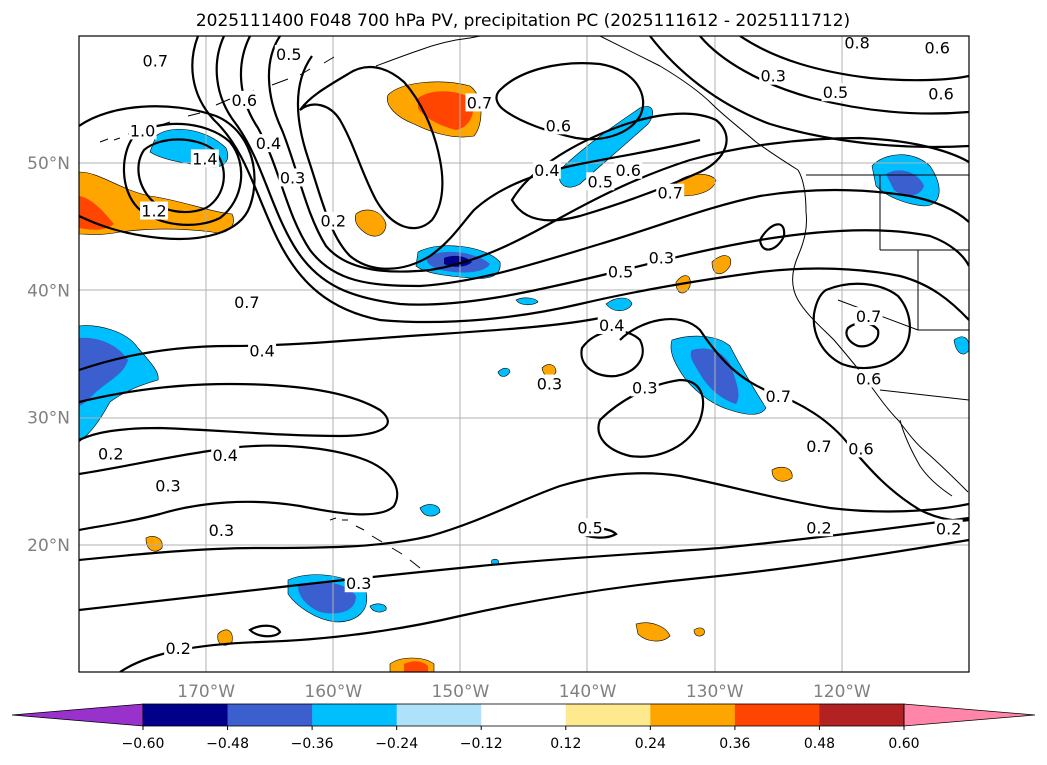  I want to click on colorbar-tick-label: −0.60, so click(143, 744).